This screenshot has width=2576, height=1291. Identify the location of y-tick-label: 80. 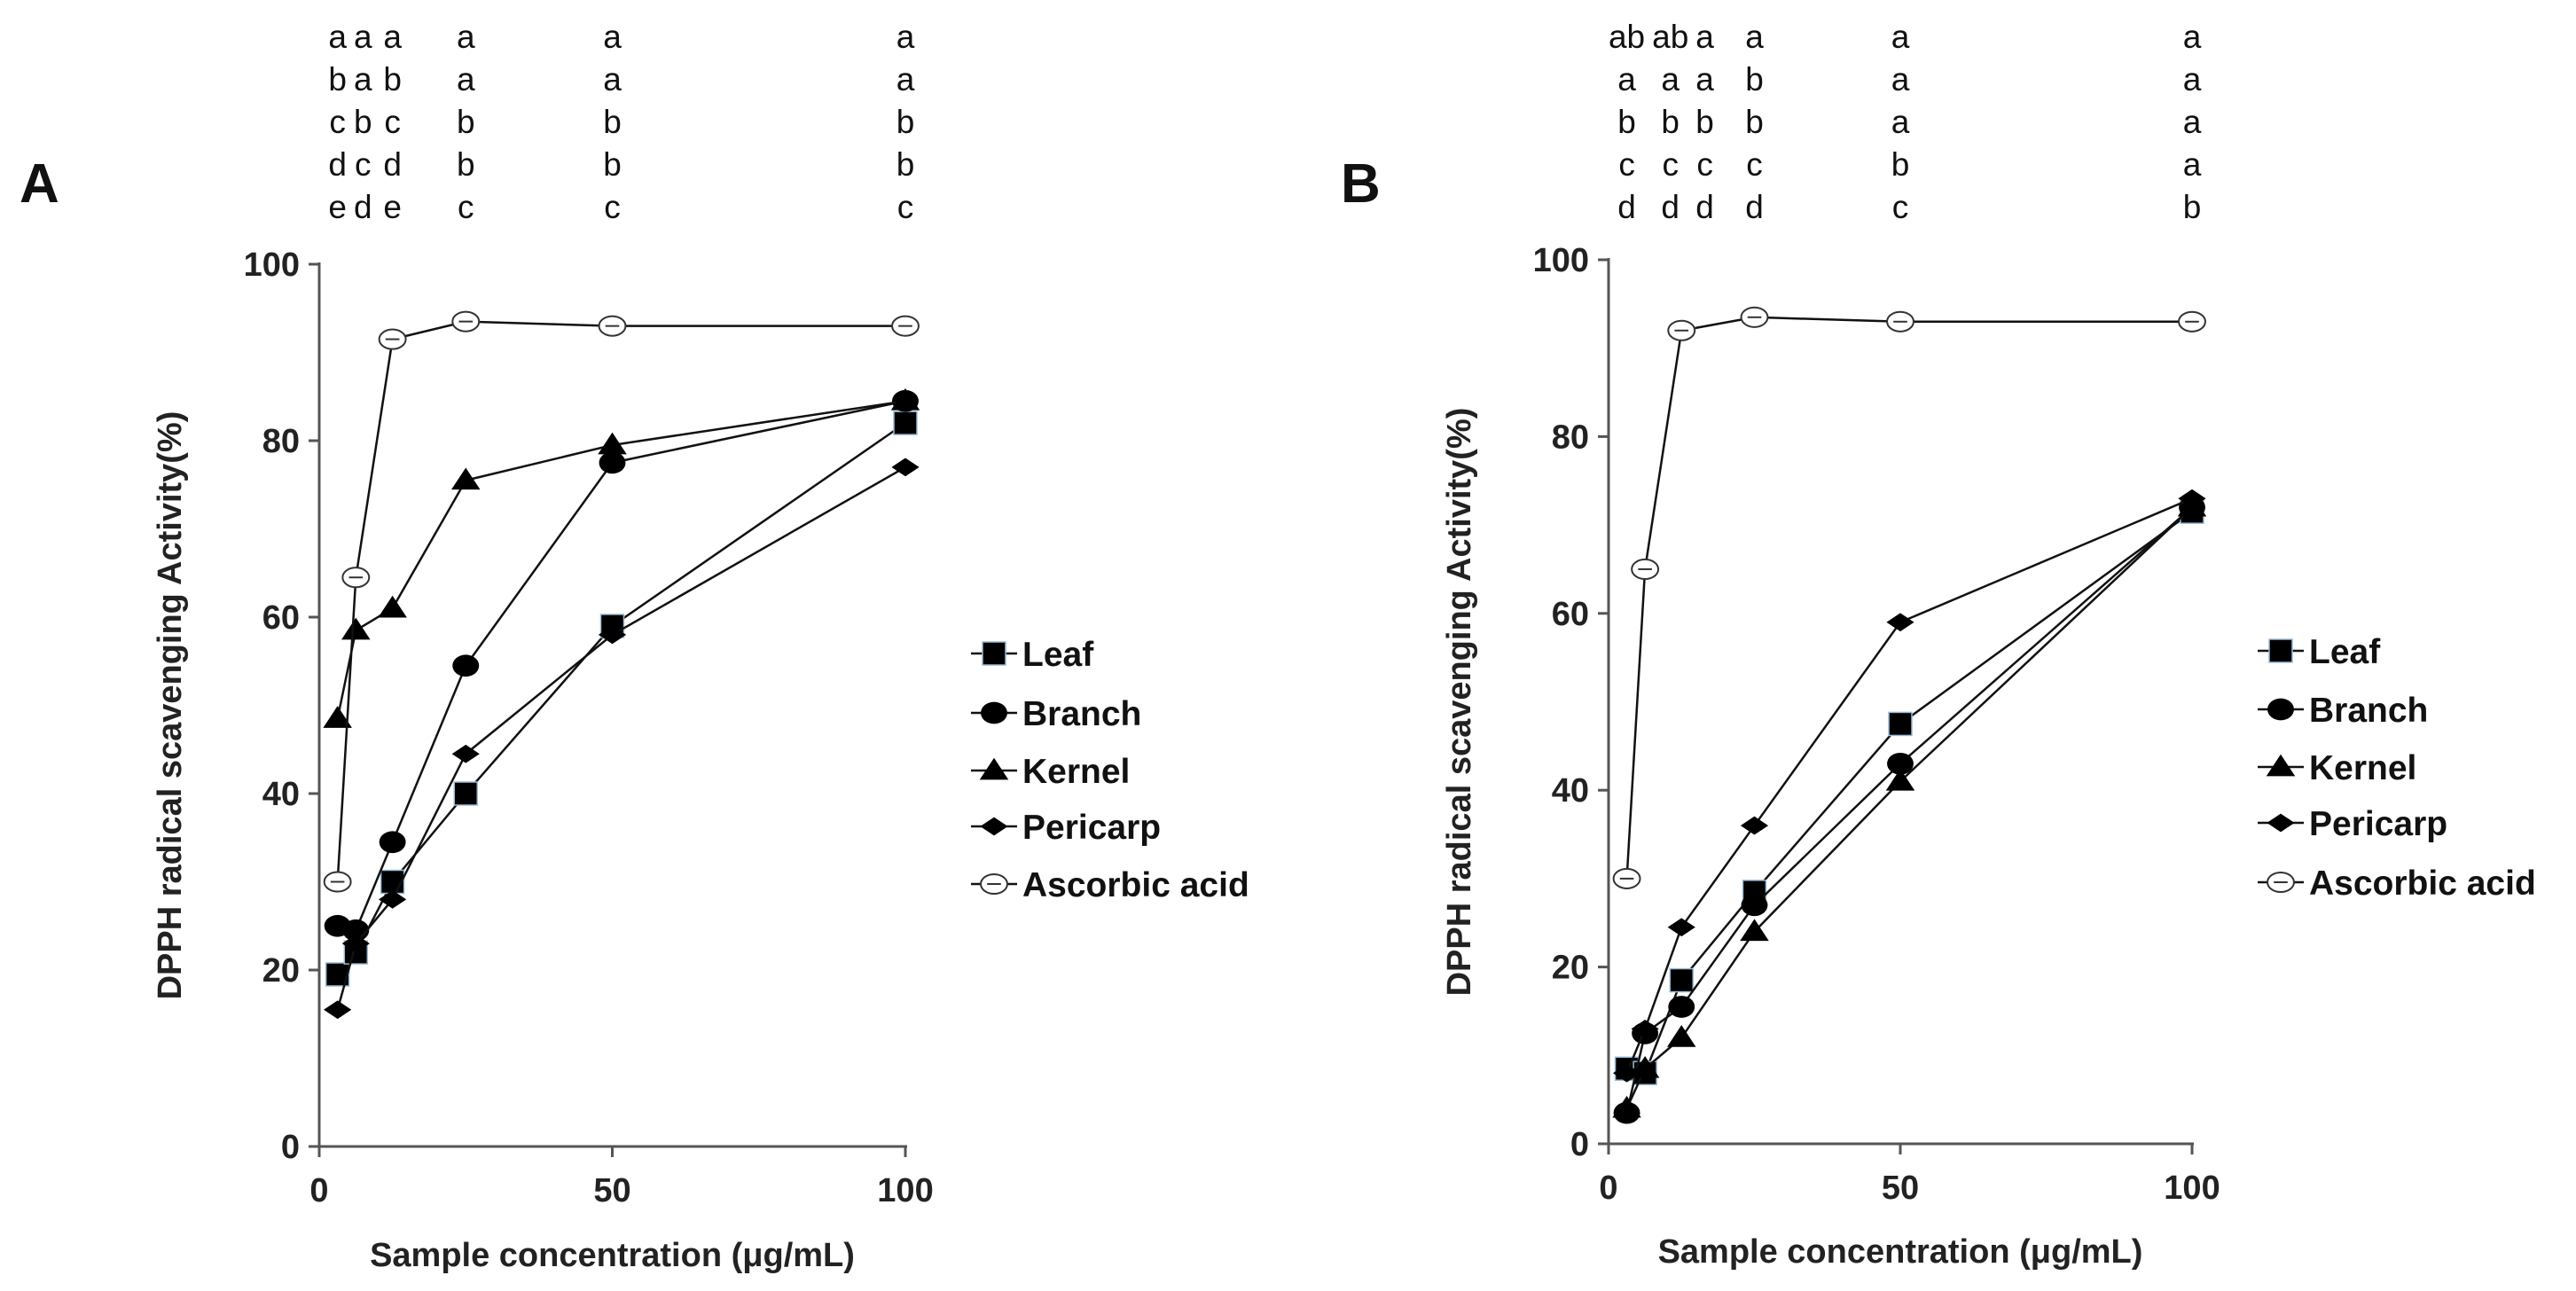
(1570, 437).